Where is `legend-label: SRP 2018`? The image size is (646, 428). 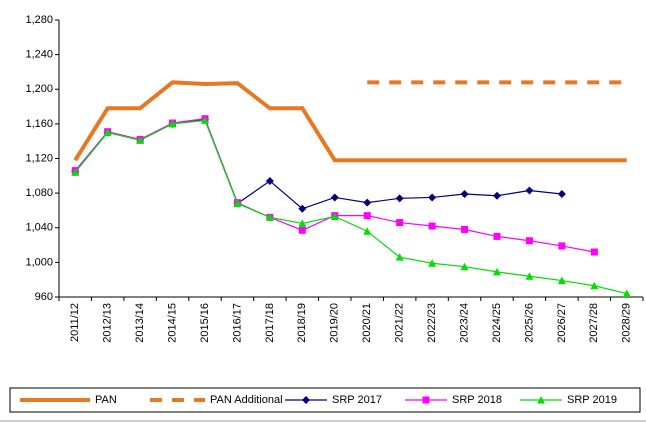
legend-label: SRP 2018 is located at coordinates (477, 400).